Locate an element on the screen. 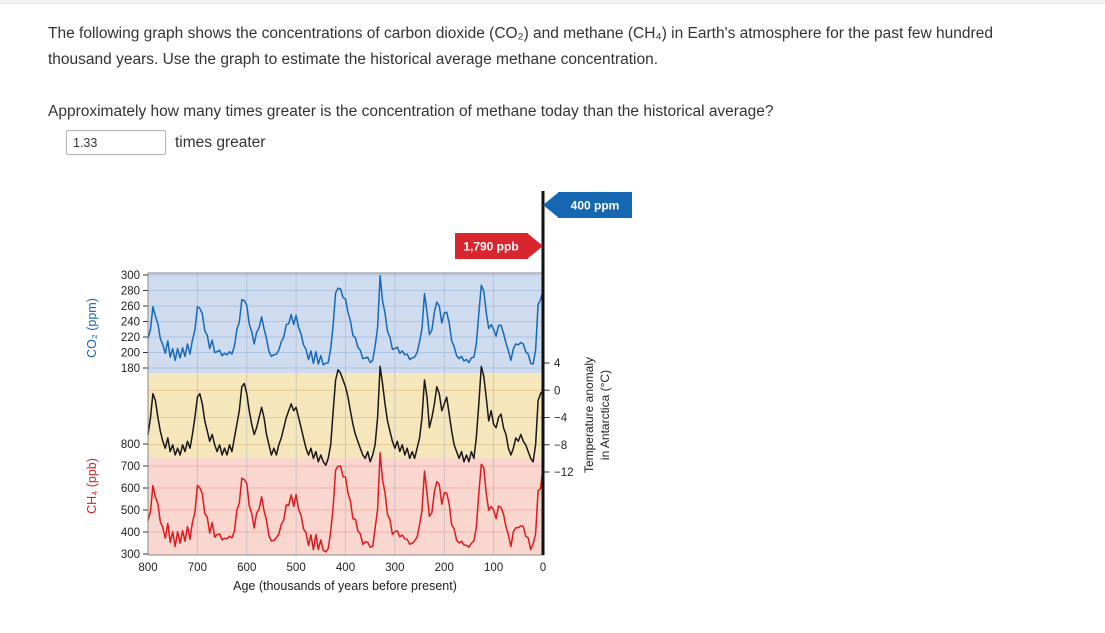 This screenshot has height=633, width=1105. temp-tick-label: −4 is located at coordinates (561, 419).